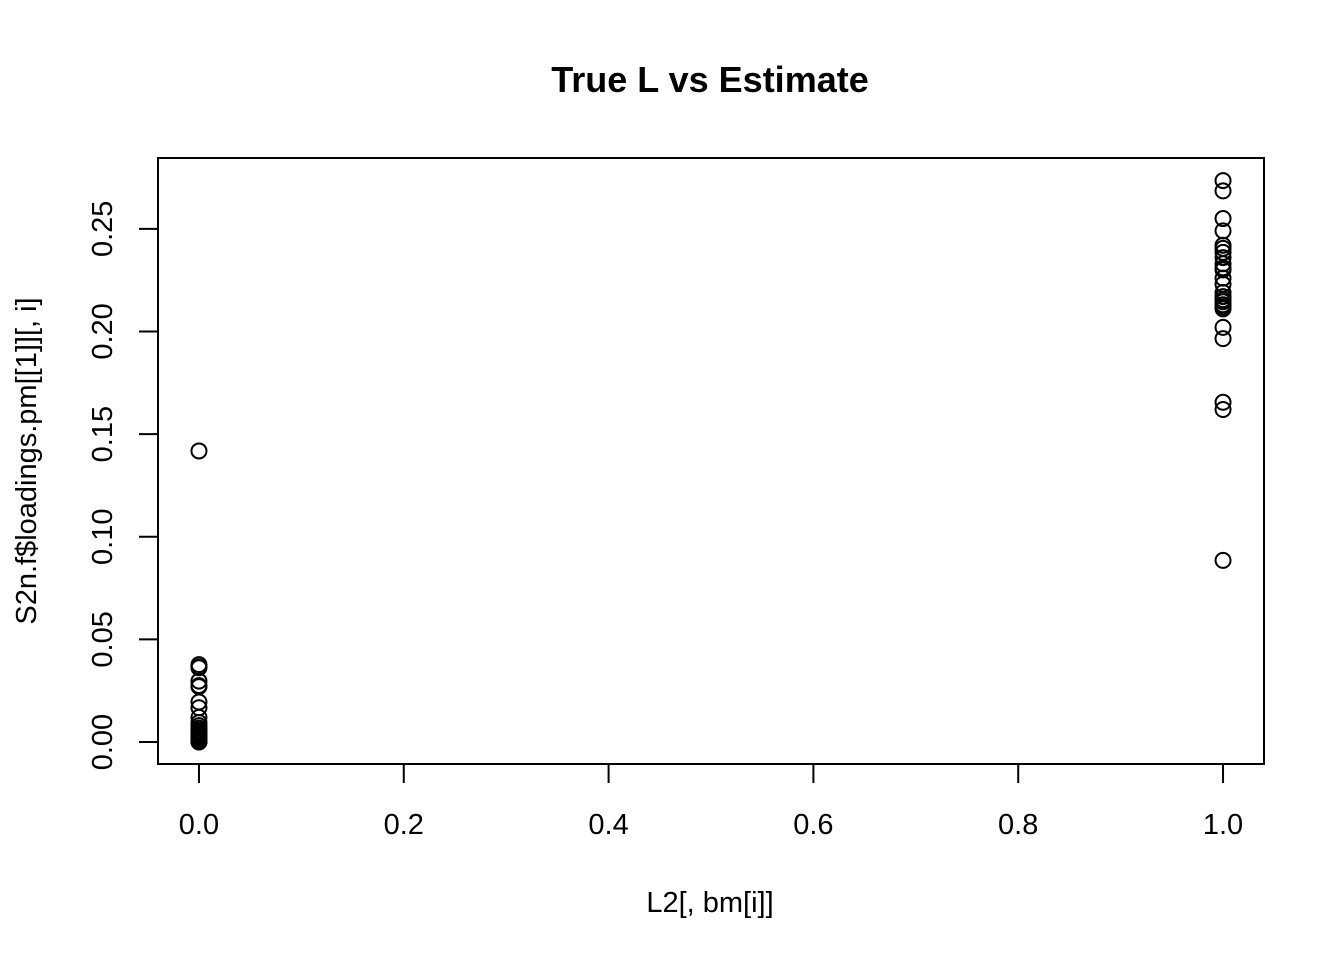  Describe the element at coordinates (711, 802) in the screenshot. I see `x-axis: 0.0 0.2 0.4 0.6 0.8 1.0` at that location.